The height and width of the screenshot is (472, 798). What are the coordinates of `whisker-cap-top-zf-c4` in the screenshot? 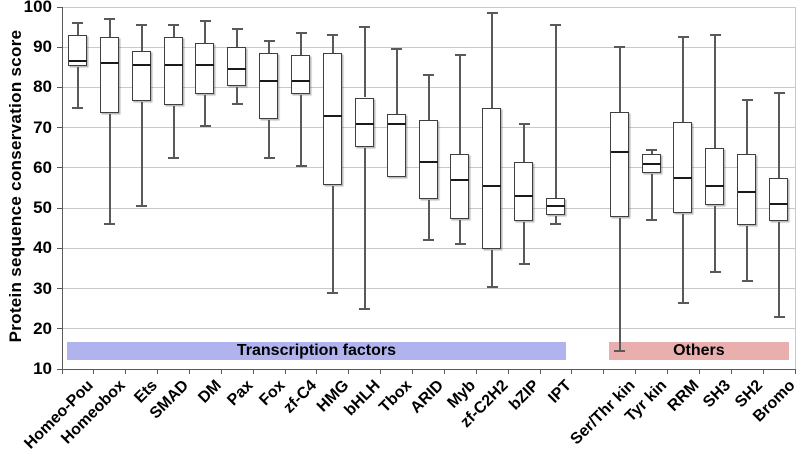 It's located at (301, 33).